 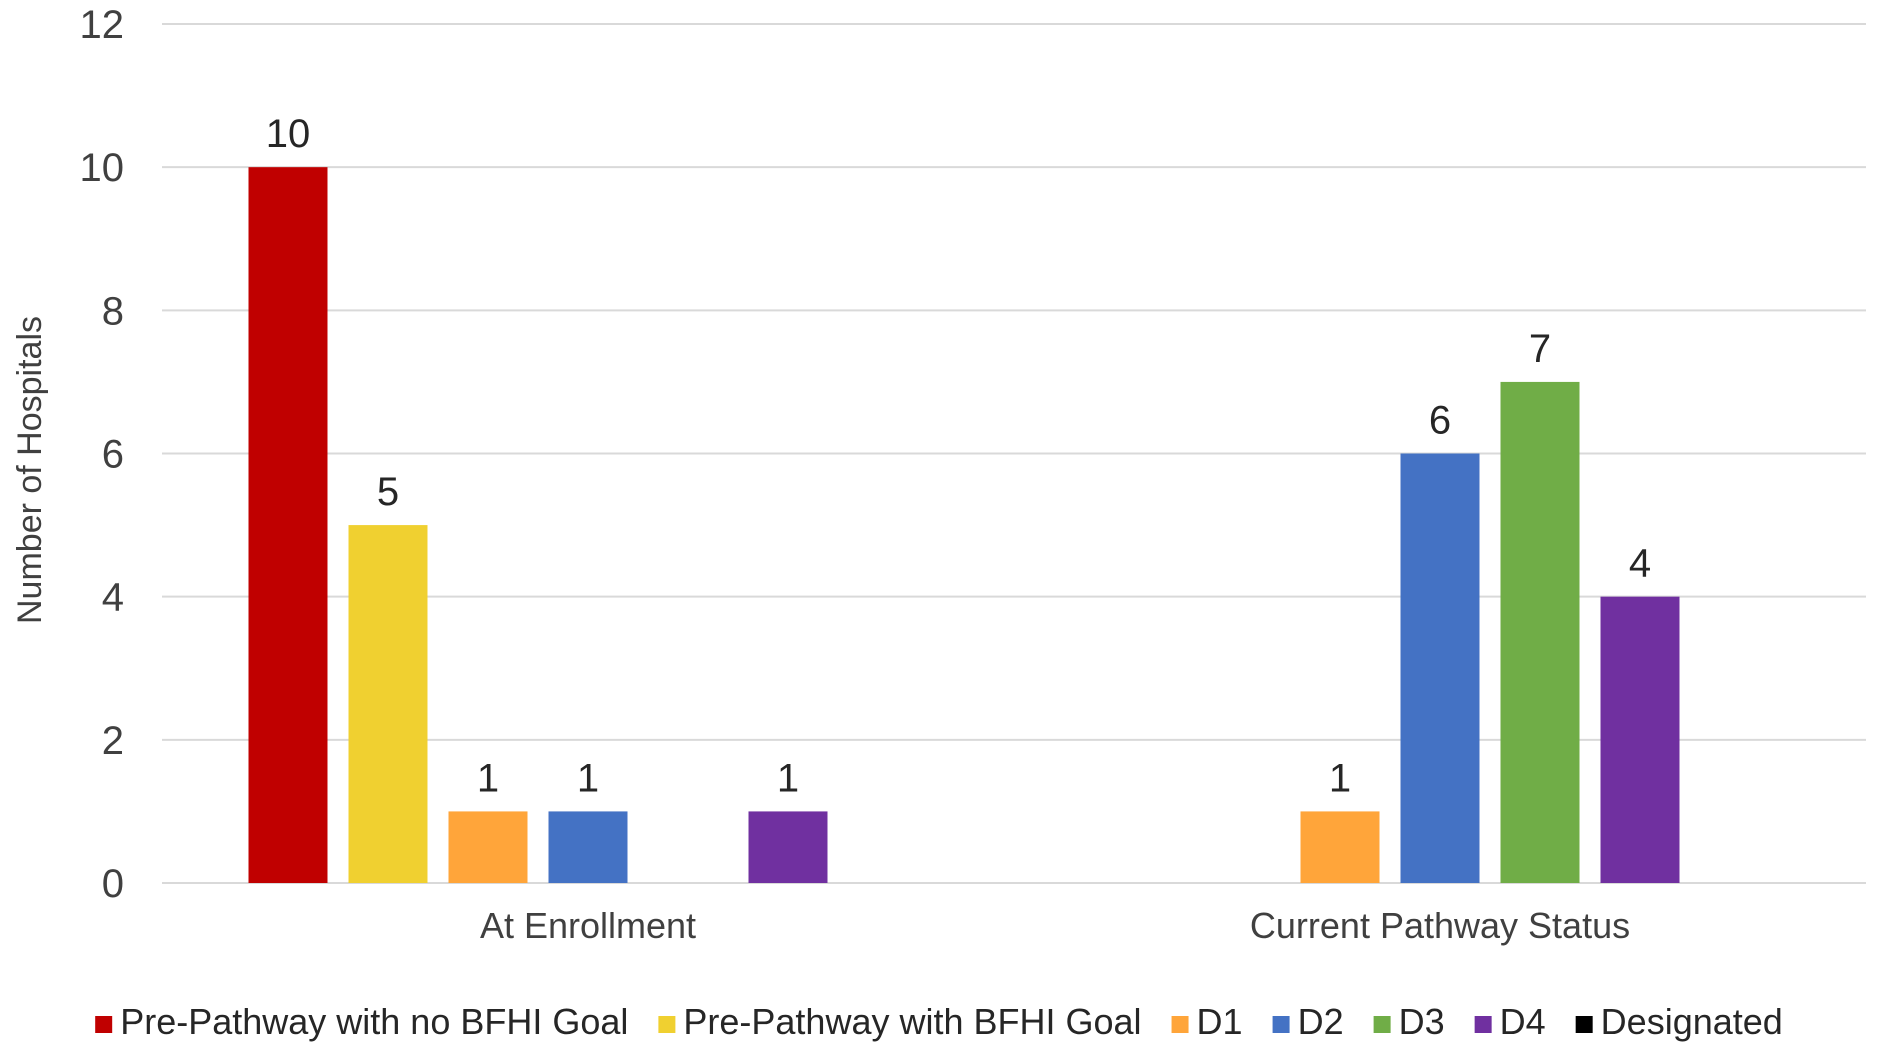 What do you see at coordinates (113, 455) in the screenshot?
I see `y-tick-label: 6` at bounding box center [113, 455].